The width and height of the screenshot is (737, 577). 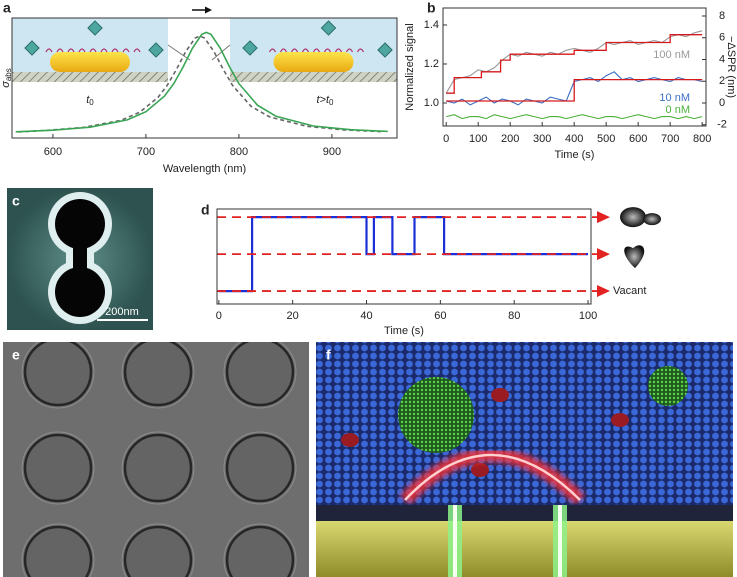 What do you see at coordinates (524, 549) in the screenshot?
I see `substrate` at bounding box center [524, 549].